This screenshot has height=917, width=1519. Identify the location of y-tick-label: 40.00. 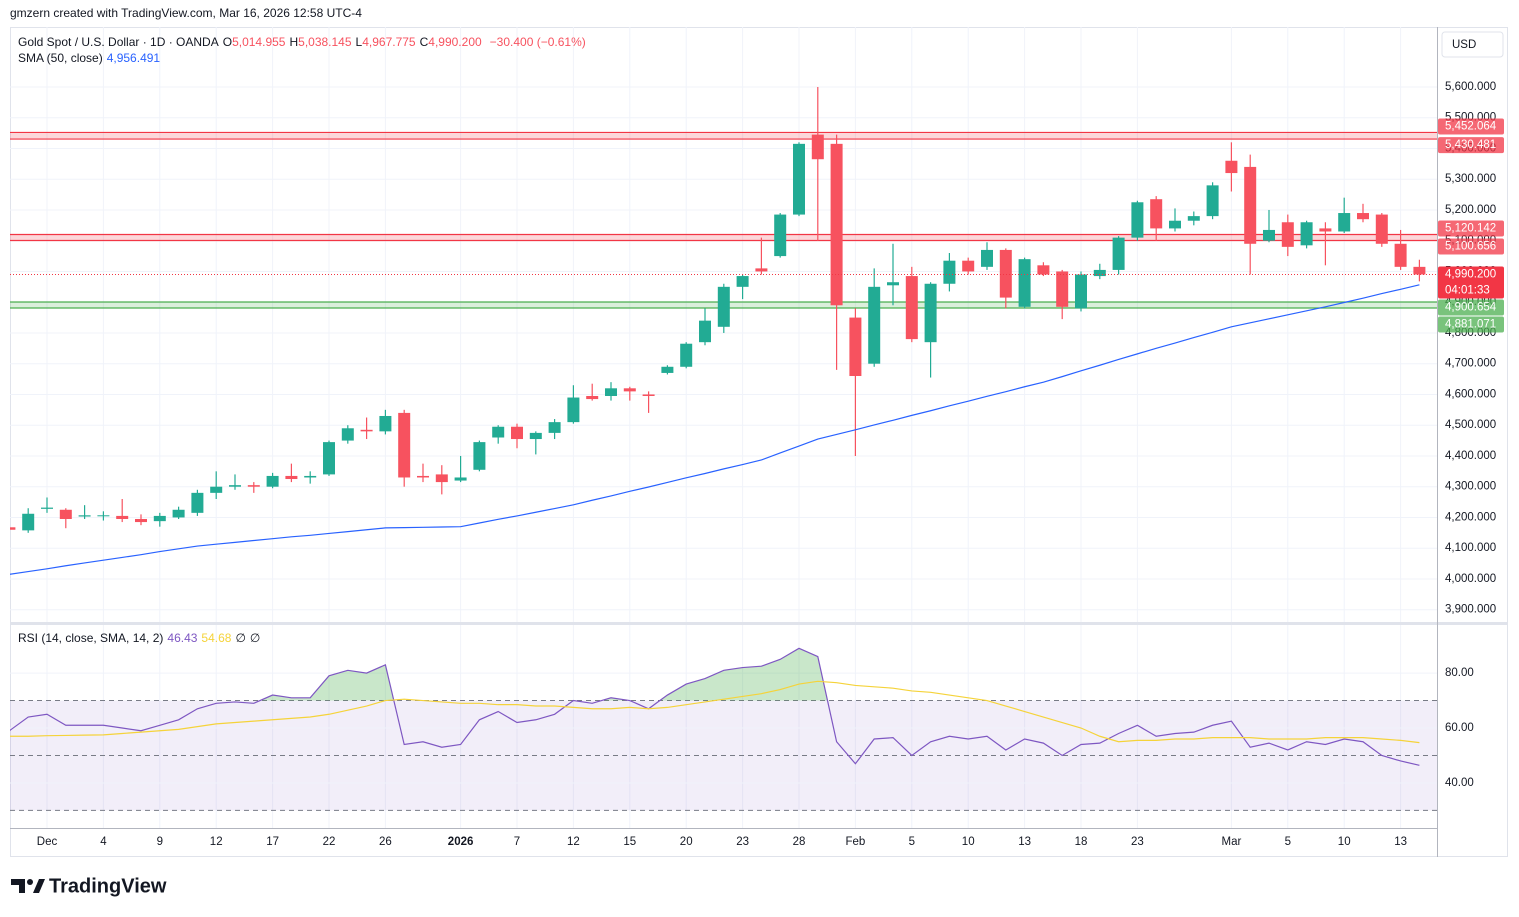
(1459, 783).